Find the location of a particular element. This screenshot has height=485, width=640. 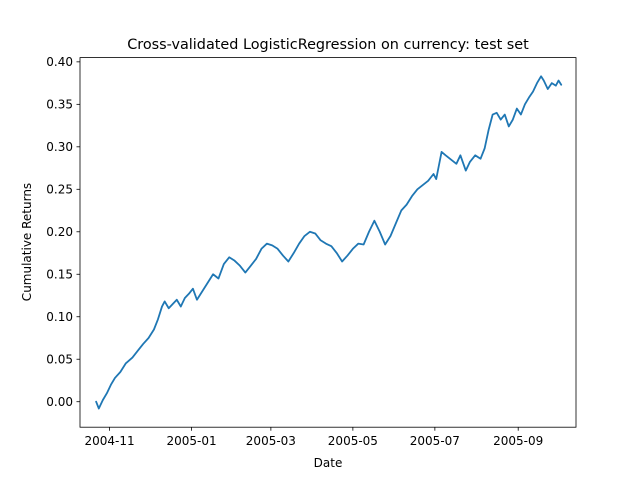

y-tick-label: 0.20 is located at coordinates (59, 232).